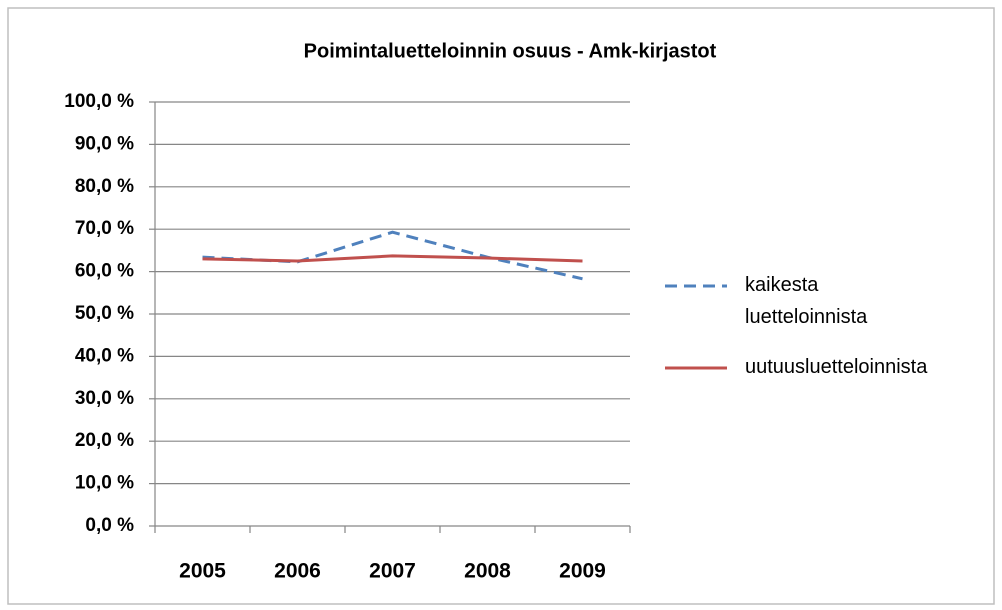 The height and width of the screenshot is (610, 1002). Describe the element at coordinates (836, 367) in the screenshot. I see `legend-label: uutuusluetteloinnista` at that location.